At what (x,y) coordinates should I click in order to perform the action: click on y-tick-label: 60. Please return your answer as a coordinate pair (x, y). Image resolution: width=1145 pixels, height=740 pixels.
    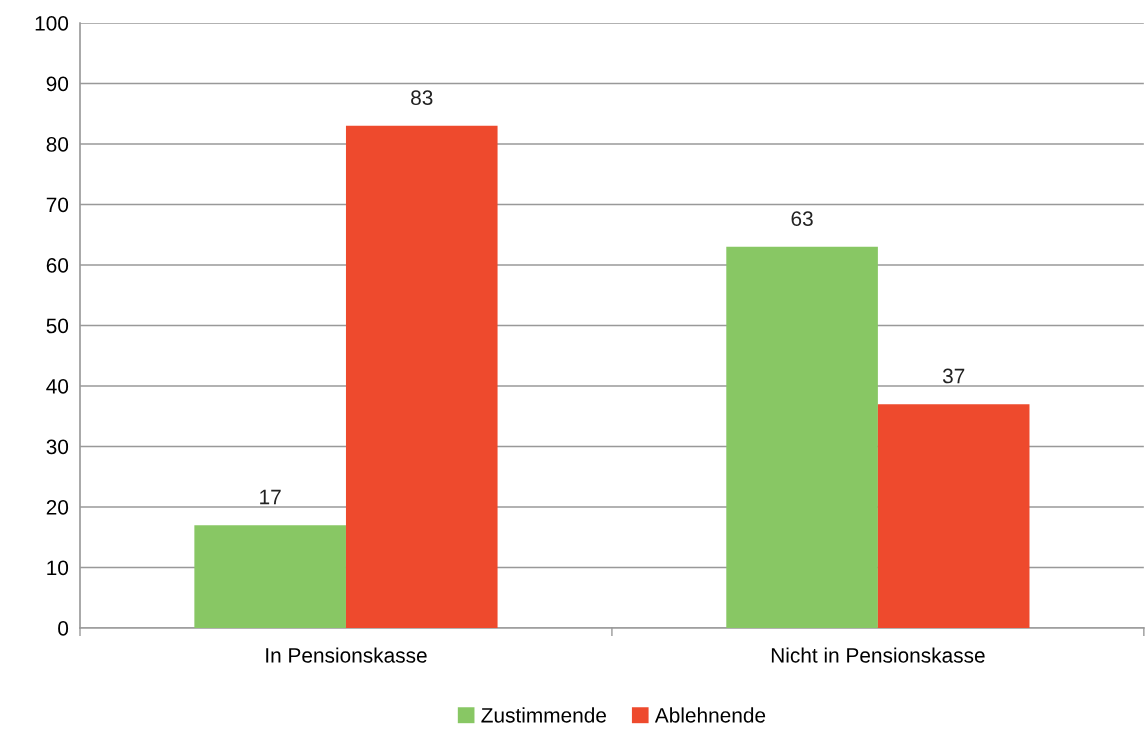
    Looking at the image, I should click on (57, 265).